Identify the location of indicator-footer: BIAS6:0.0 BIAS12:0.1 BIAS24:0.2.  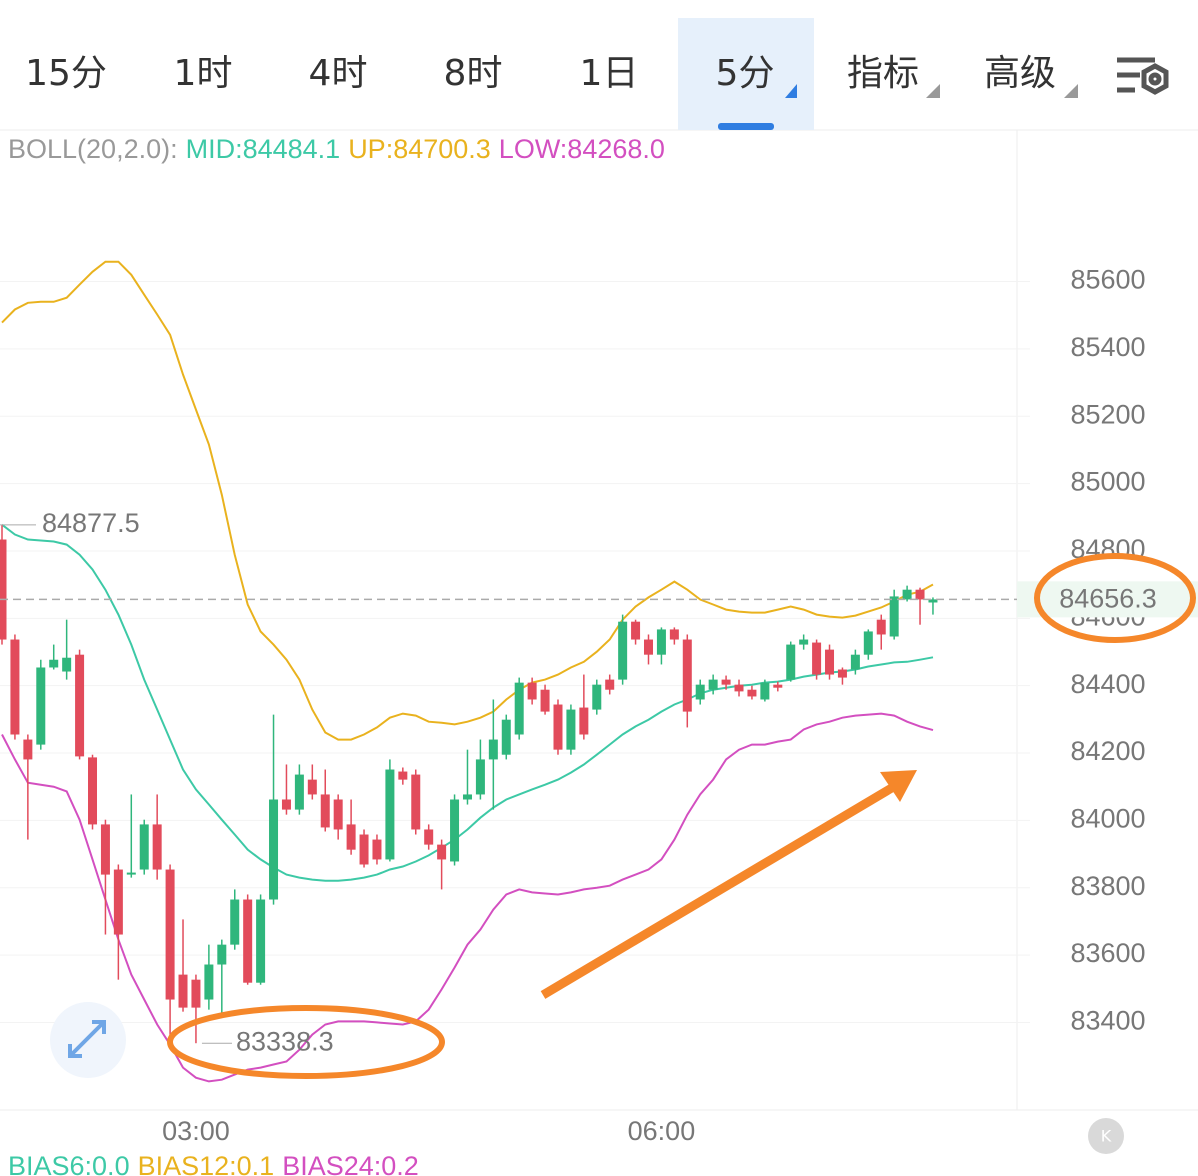
(213, 1163).